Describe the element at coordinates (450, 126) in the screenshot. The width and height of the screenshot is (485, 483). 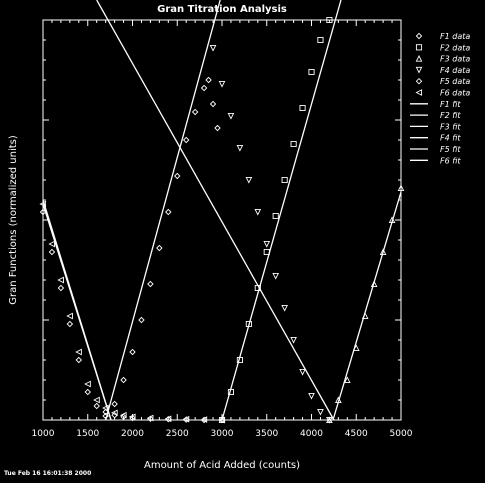
I see `legend-label: F3 fit` at that location.